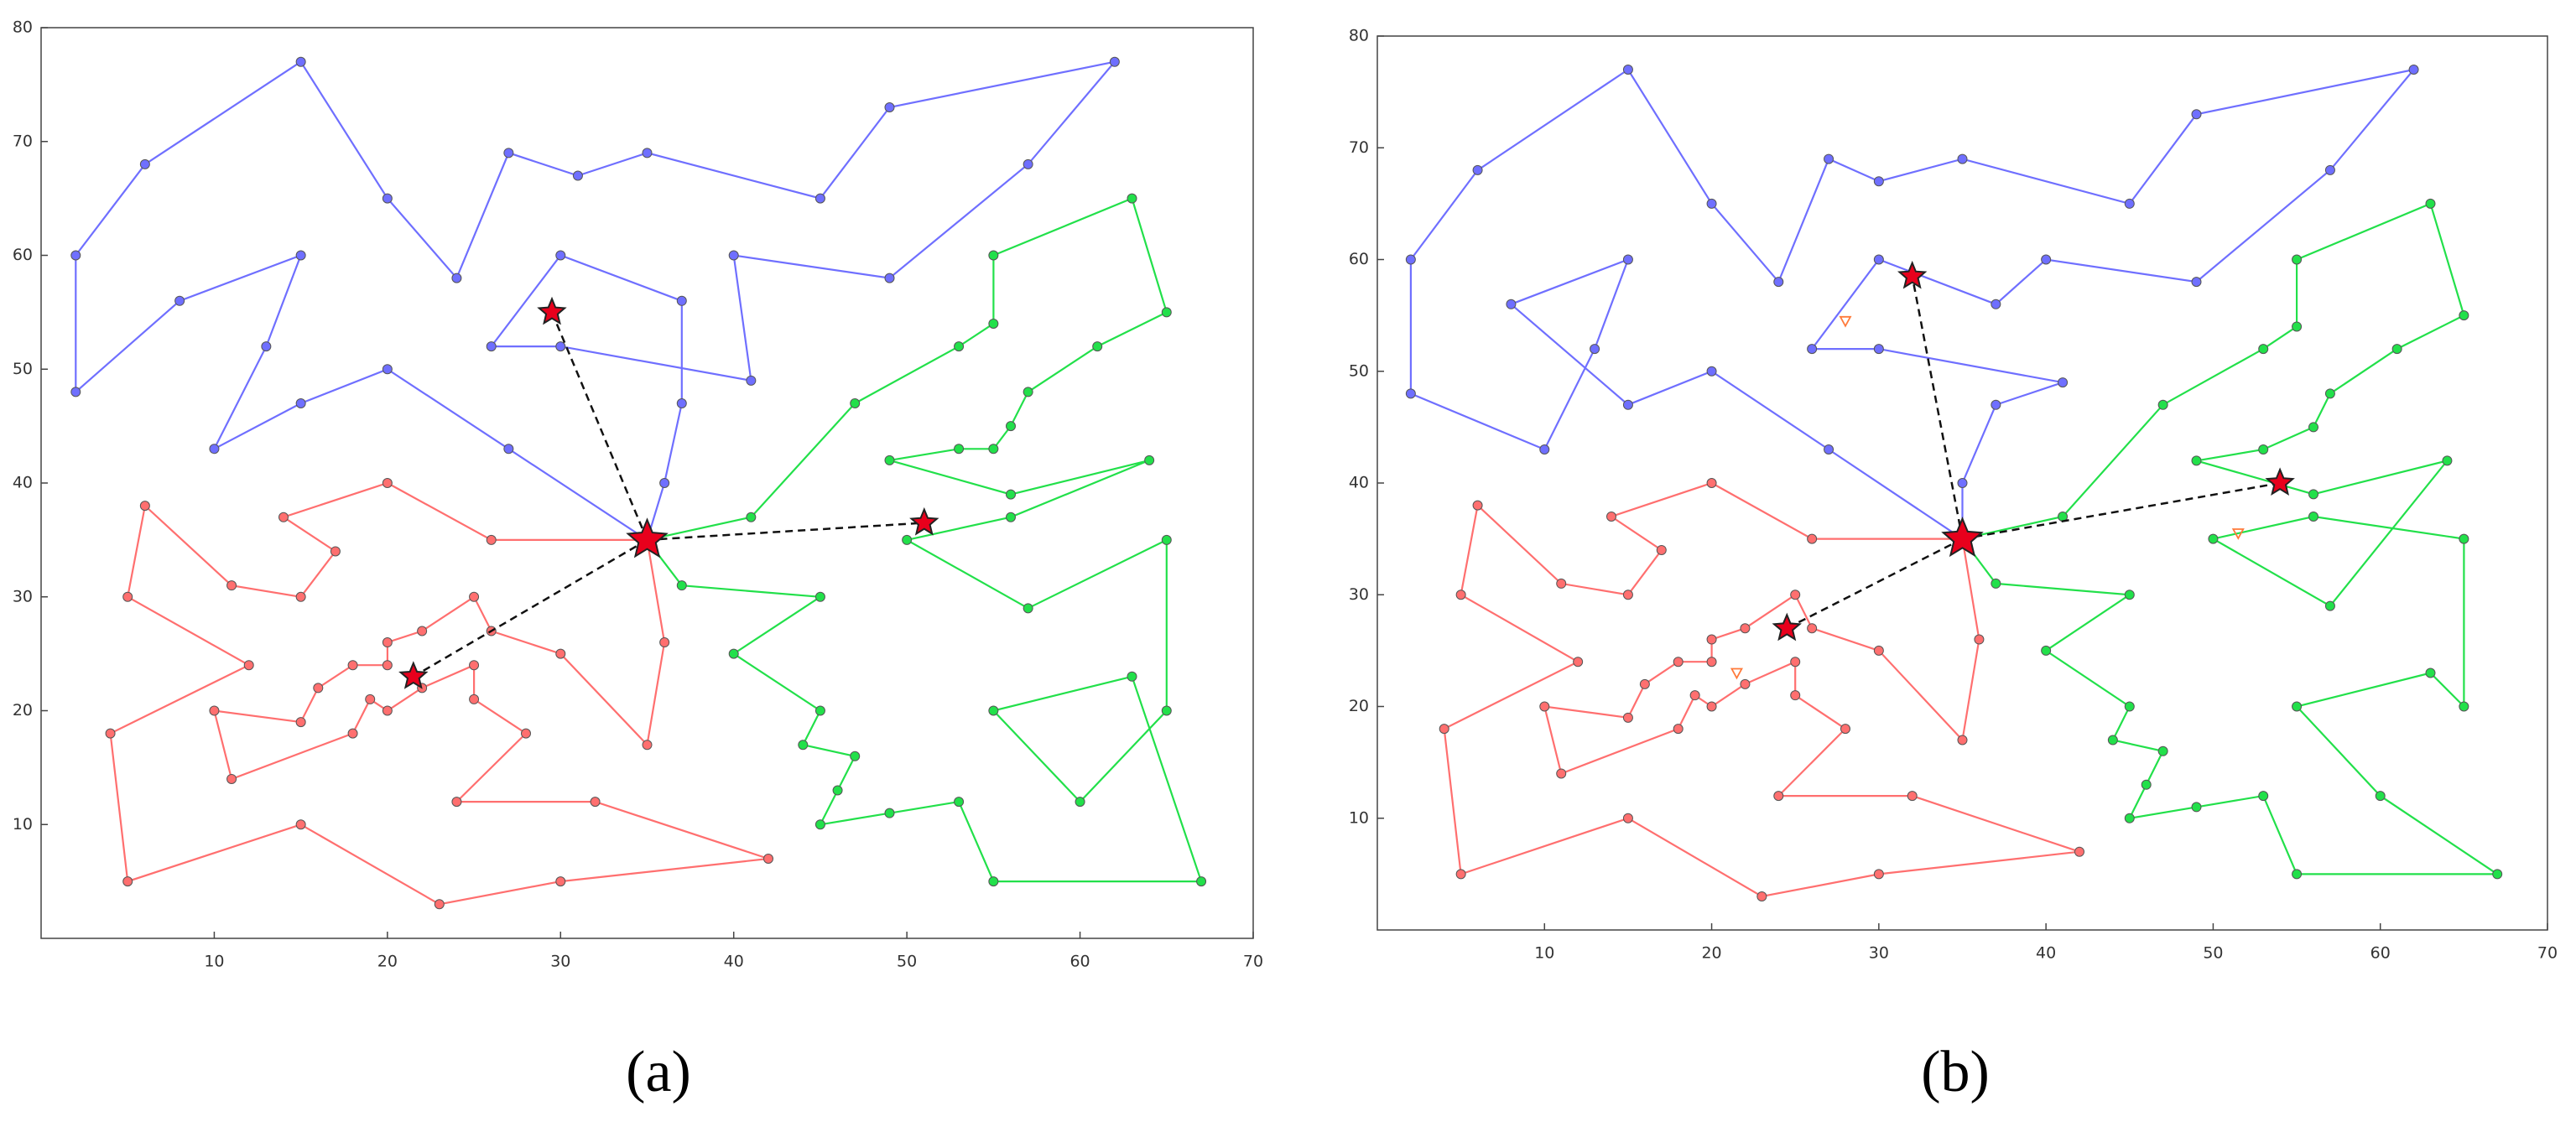 This screenshot has width=2576, height=1122. What do you see at coordinates (413, 675) in the screenshot?
I see `center-star` at bounding box center [413, 675].